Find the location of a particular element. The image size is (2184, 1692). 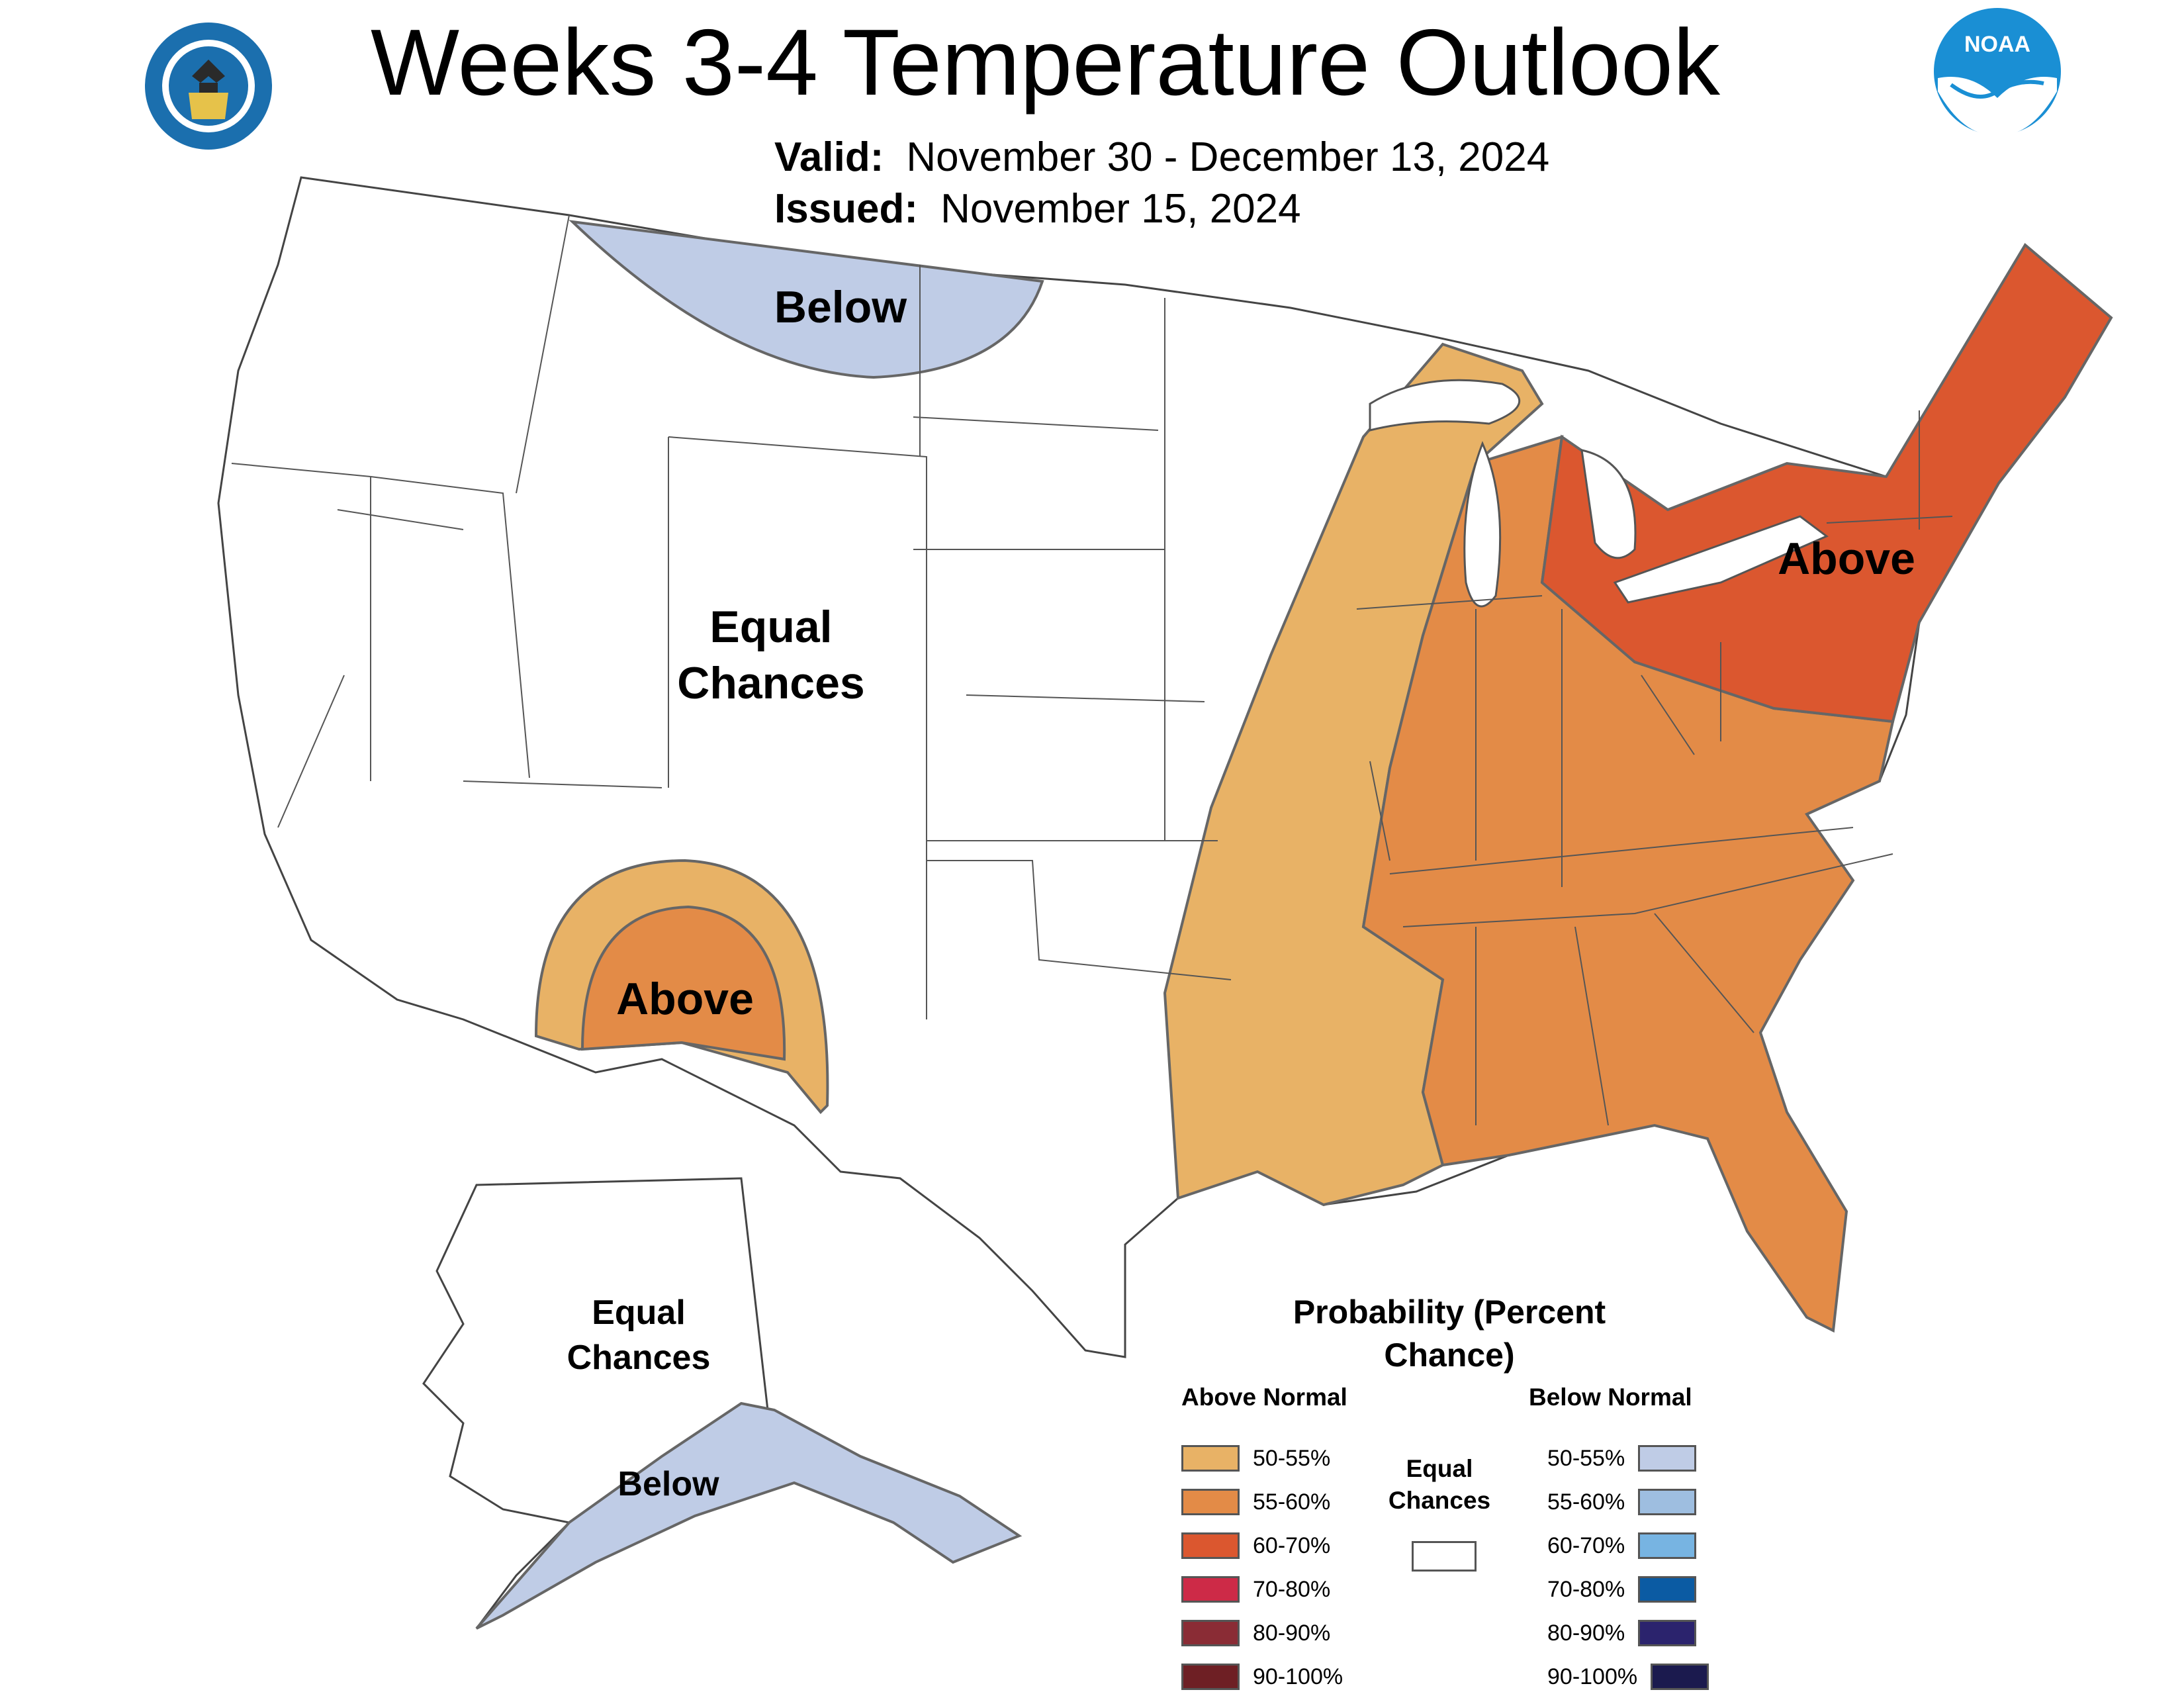

legend-below-row: 70-80% is located at coordinates (1622, 1590).